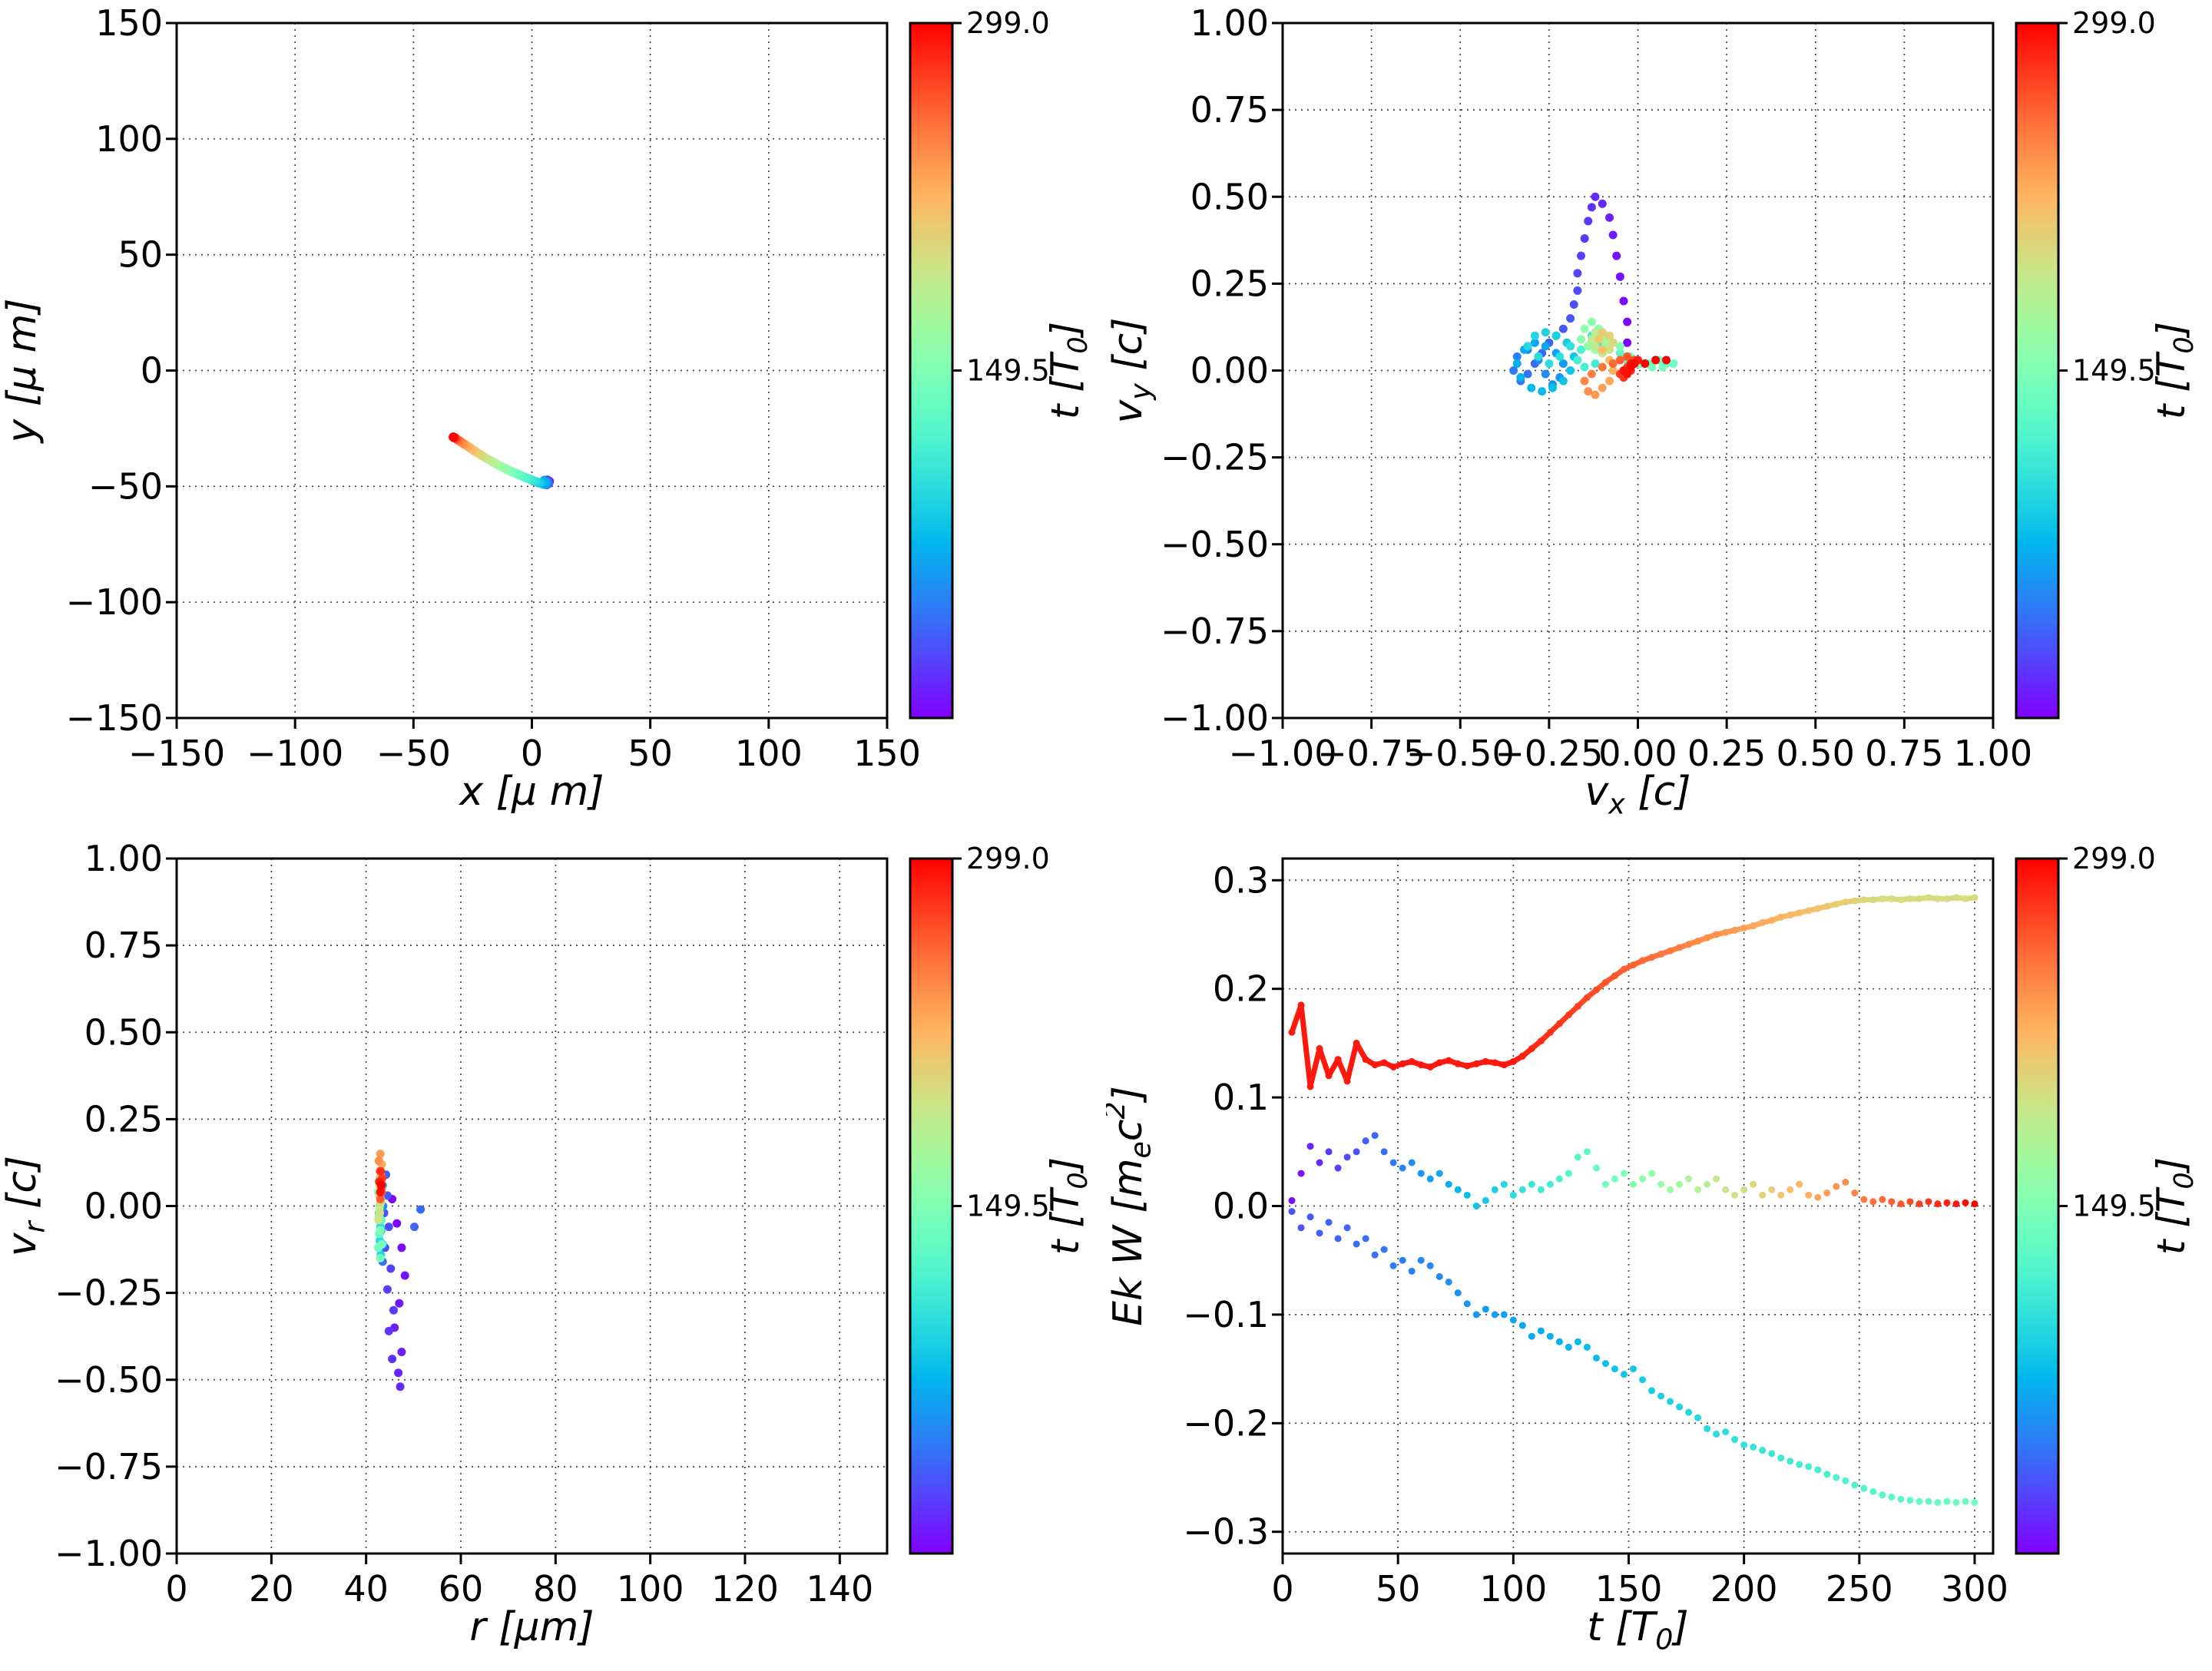  I want to click on y-axis-label: y [μ m], so click(22, 371).